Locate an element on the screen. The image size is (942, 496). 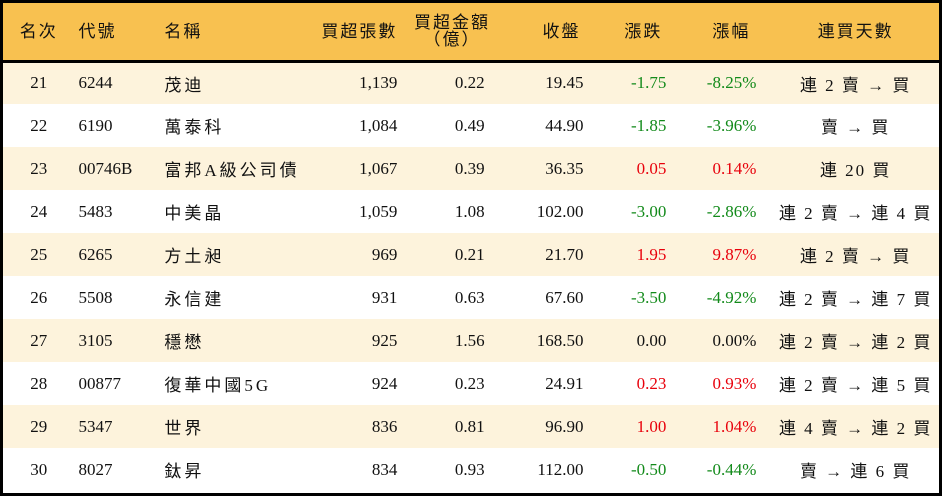
header-change-label: 漲跌 is located at coordinates (643, 31).